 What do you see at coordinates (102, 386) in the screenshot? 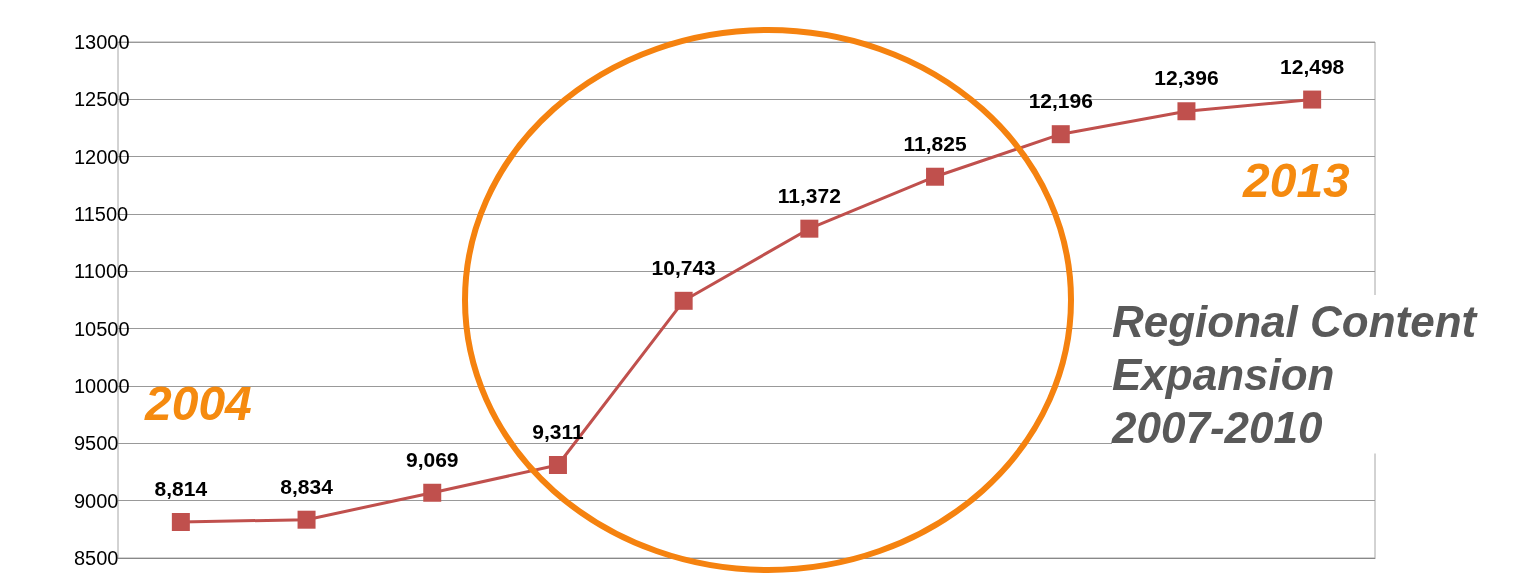
I see `y-tick-label: 10000` at bounding box center [102, 386].